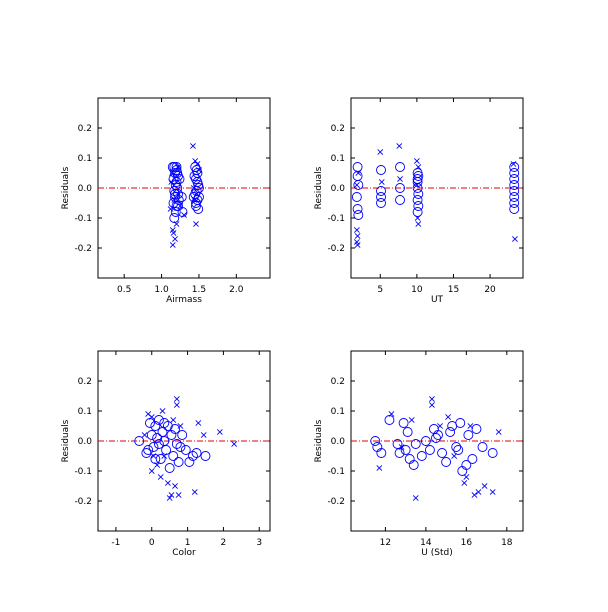  I want to click on chart-u-std-ytick-label: -0.2, so click(336, 502).